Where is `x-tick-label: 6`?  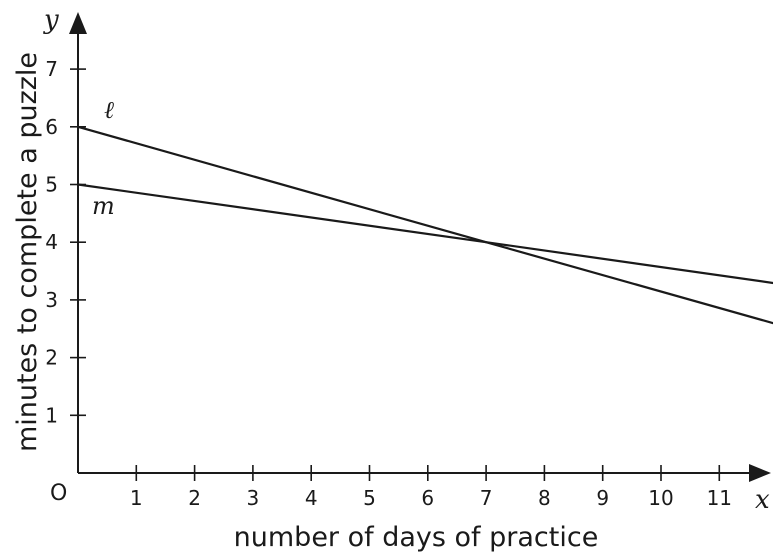
x-tick-label: 6 is located at coordinates (427, 498).